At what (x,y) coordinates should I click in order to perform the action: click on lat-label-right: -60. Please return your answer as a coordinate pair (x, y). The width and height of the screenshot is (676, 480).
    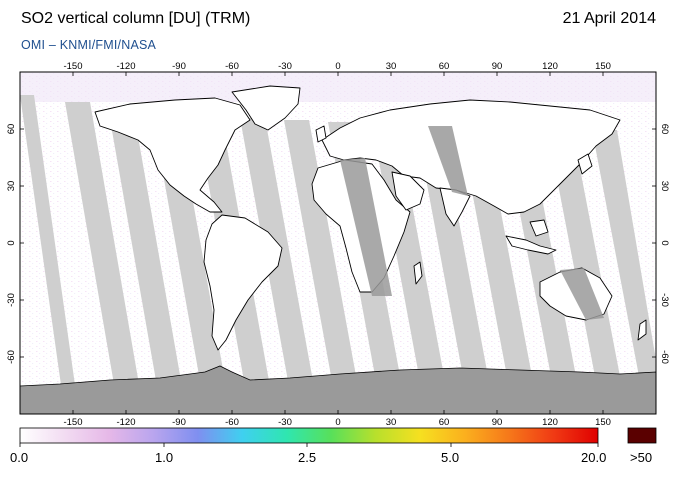
    Looking at the image, I should click on (664, 357).